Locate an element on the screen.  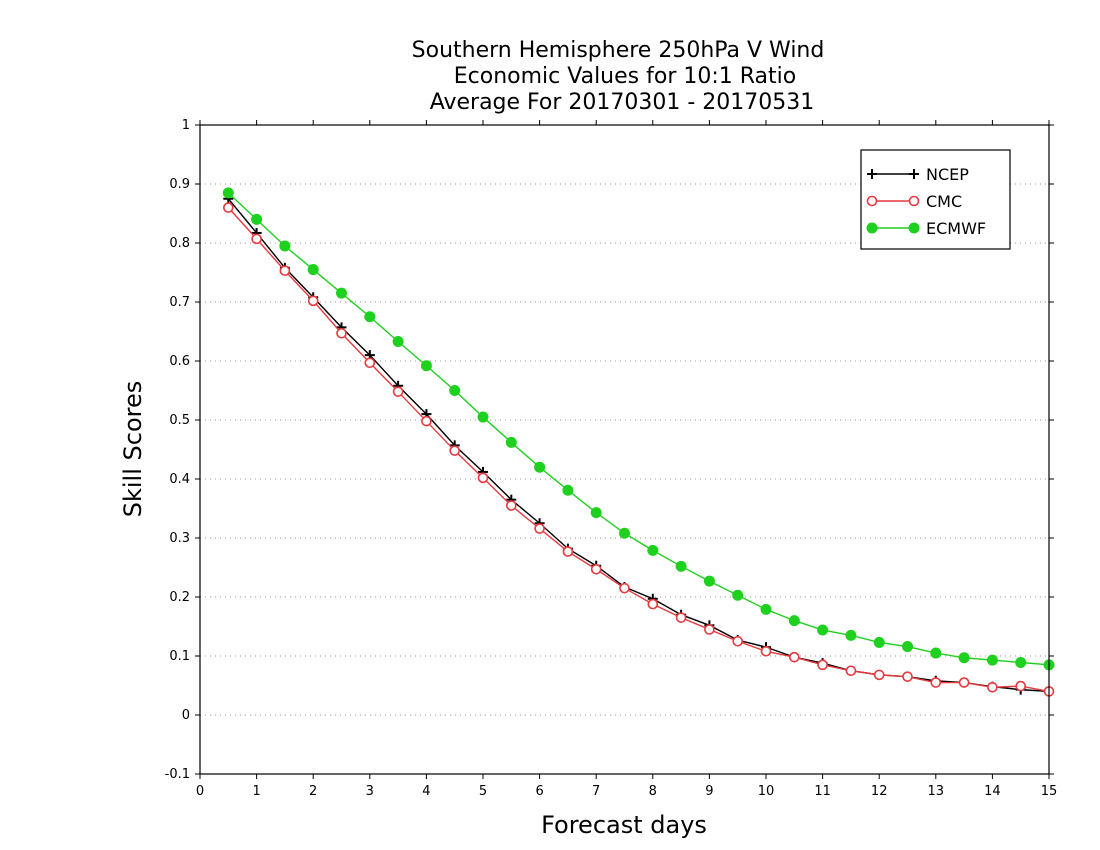
x-tick-label: 0 is located at coordinates (200, 791).